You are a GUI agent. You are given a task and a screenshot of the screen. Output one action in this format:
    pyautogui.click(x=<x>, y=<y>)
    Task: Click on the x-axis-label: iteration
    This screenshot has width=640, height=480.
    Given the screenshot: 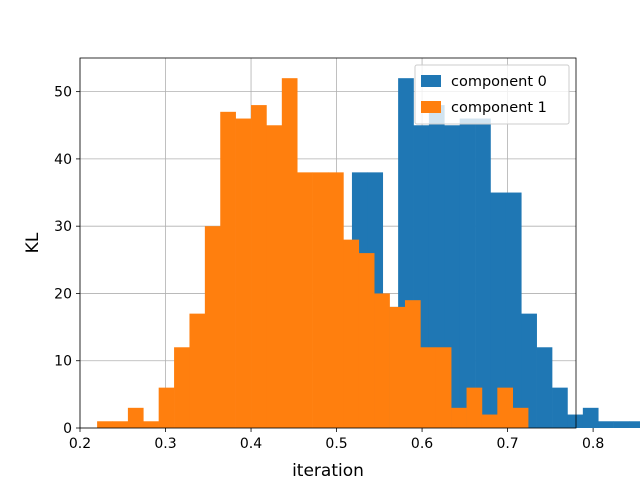 What is the action you would take?
    pyautogui.click(x=328, y=470)
    